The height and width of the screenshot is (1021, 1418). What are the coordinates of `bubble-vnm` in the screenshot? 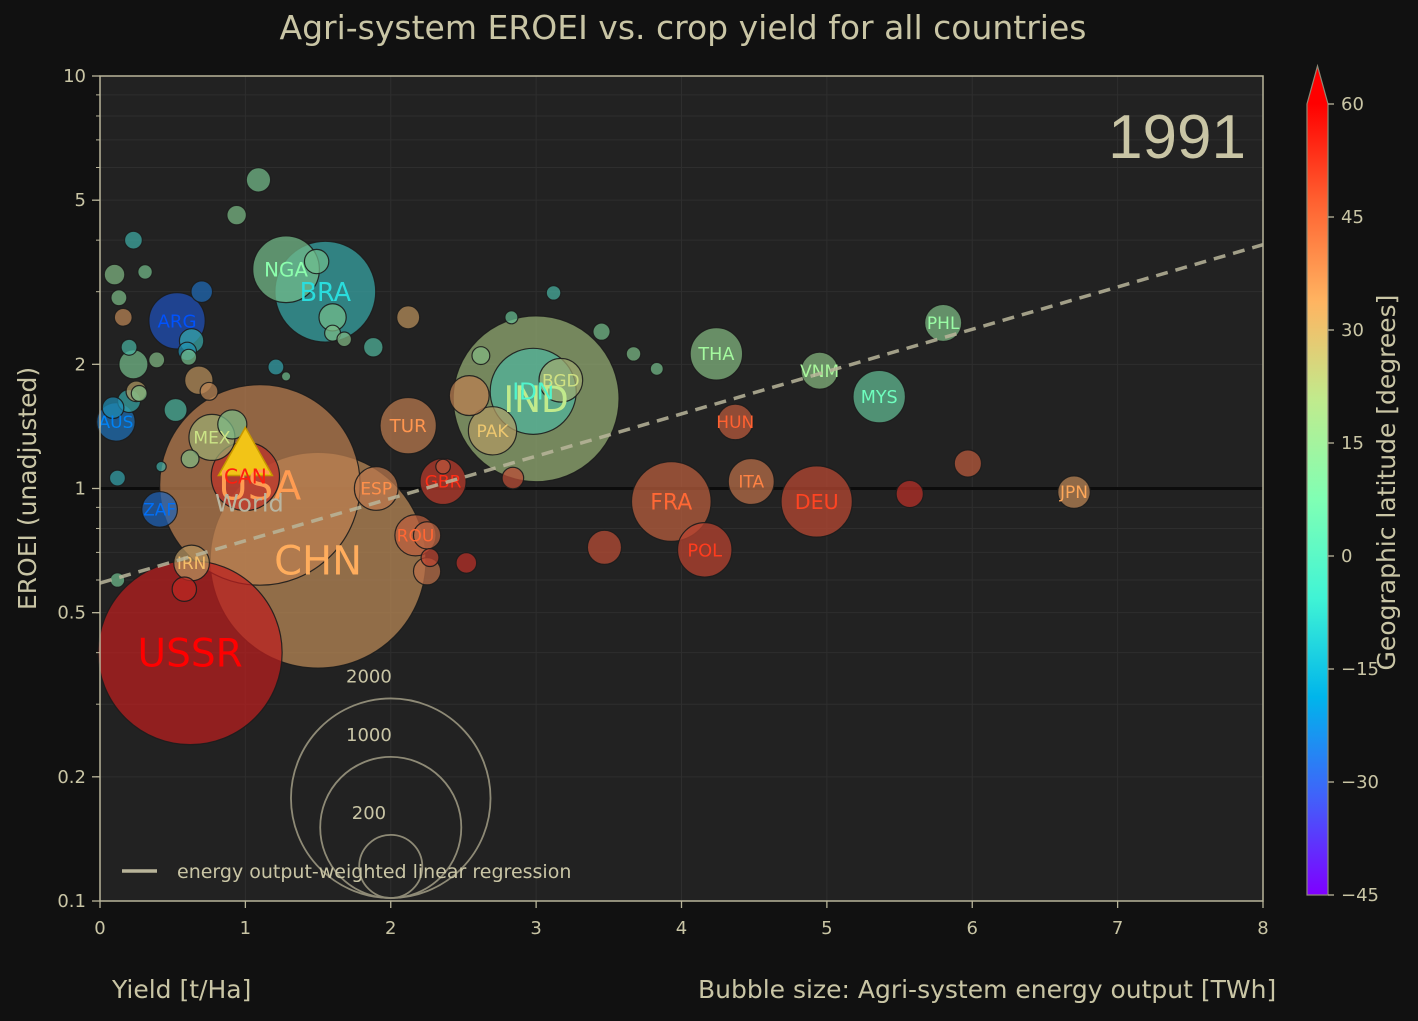 It's located at (819, 370).